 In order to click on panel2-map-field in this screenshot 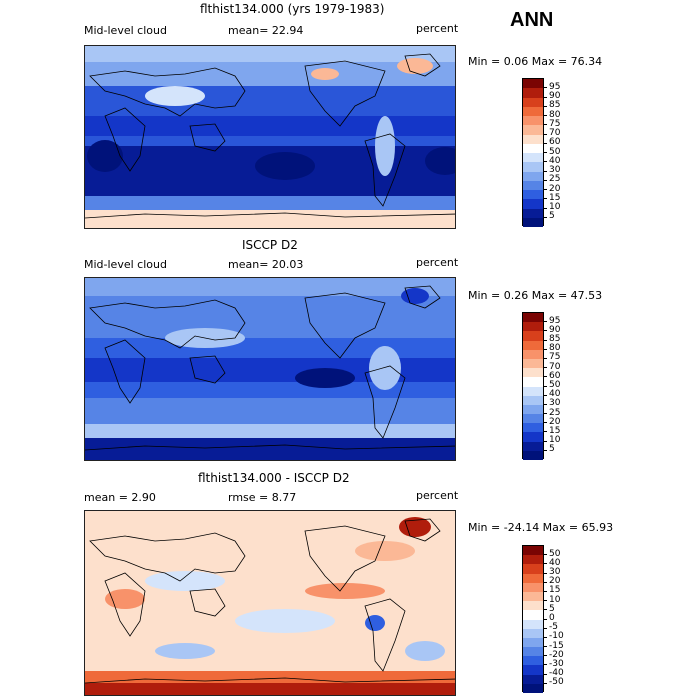, I will do `click(270, 369)`.